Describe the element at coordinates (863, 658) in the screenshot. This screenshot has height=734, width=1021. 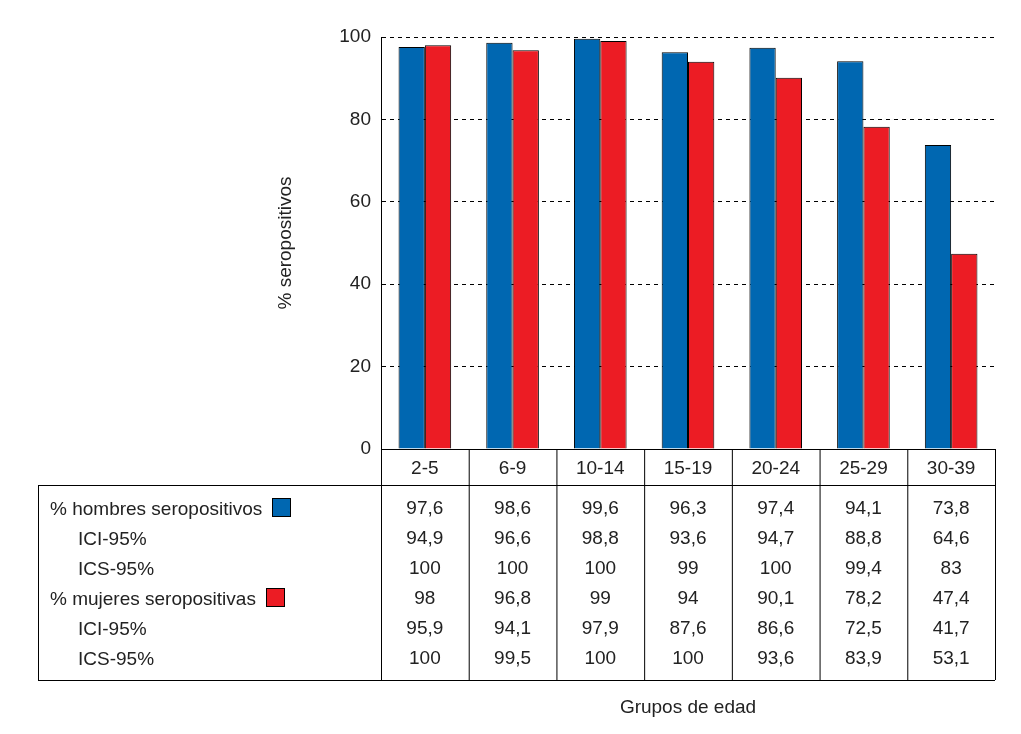
I see `text: 83,9` at that location.